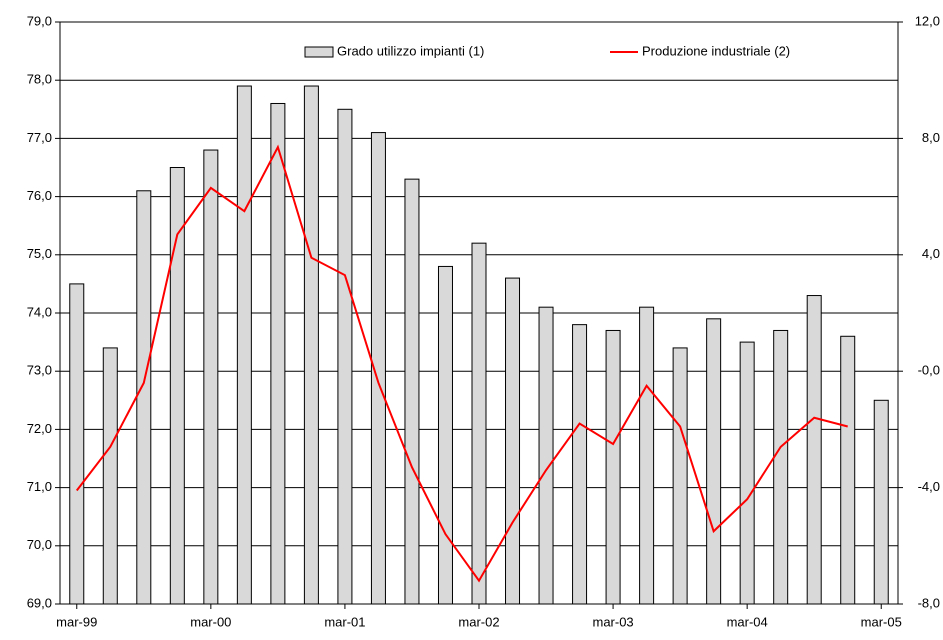  Describe the element at coordinates (747, 621) in the screenshot. I see `x-tick-label: mar-04` at that location.